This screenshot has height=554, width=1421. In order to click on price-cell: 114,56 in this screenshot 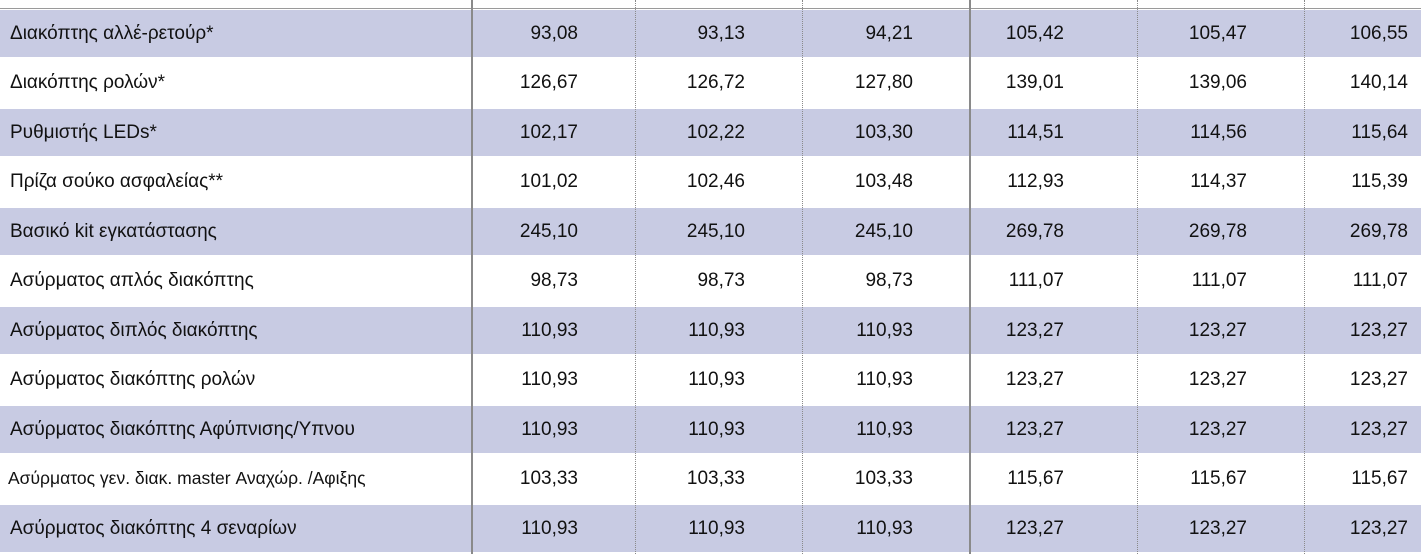, I will do `click(1218, 132)`.